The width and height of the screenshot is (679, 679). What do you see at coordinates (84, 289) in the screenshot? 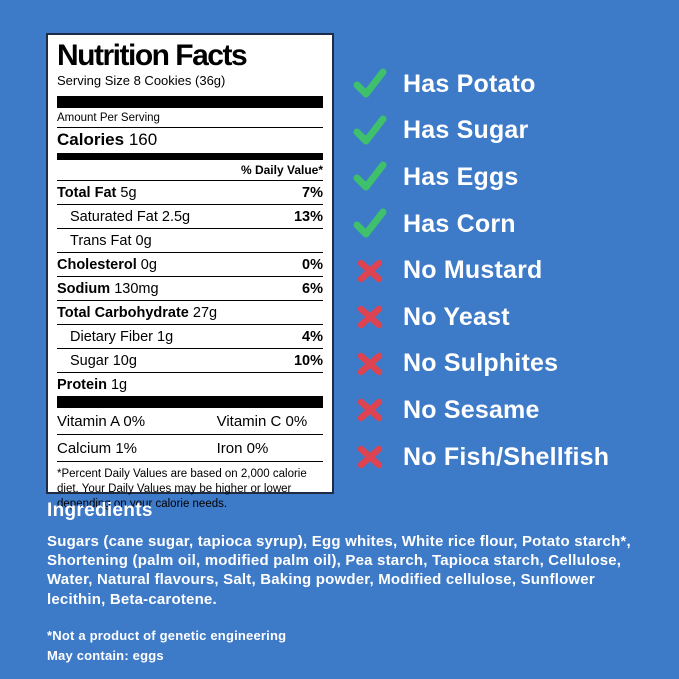
I see `nutrient-name: Sodium` at bounding box center [84, 289].